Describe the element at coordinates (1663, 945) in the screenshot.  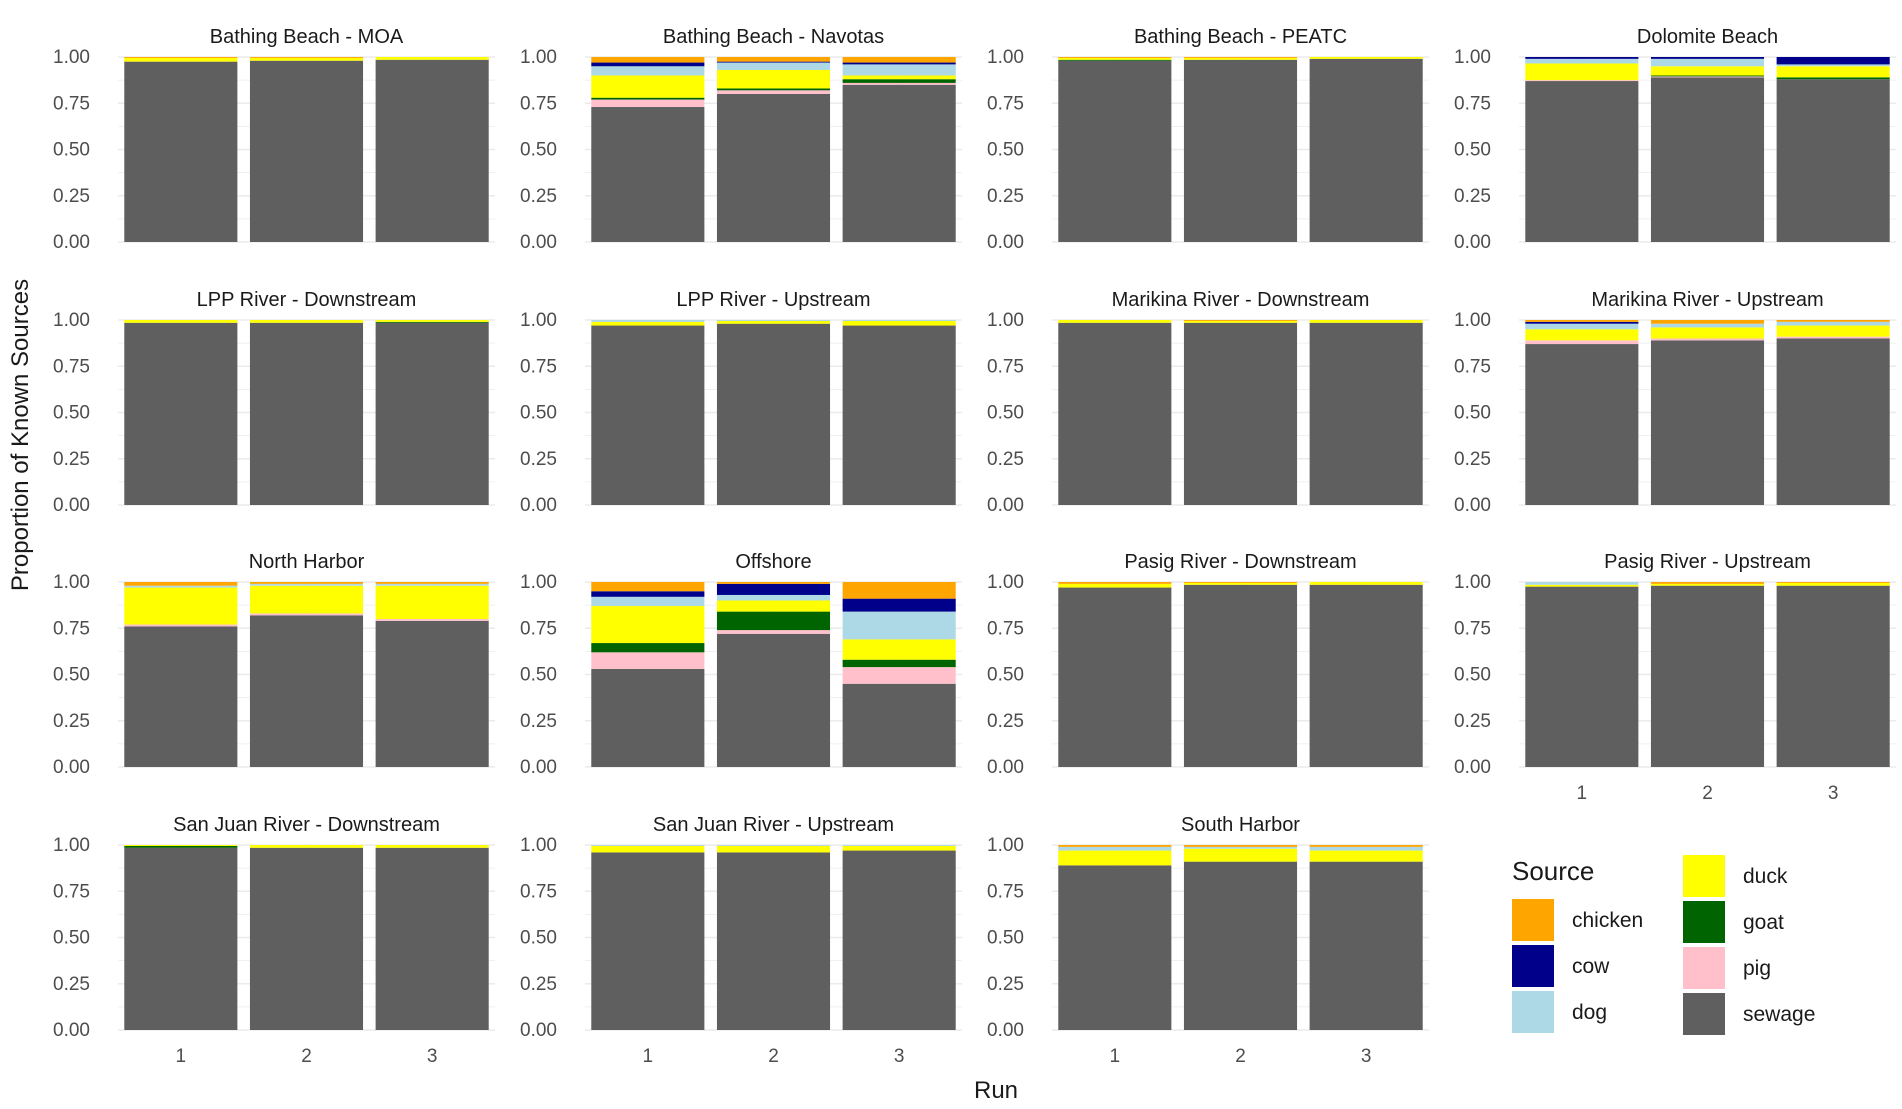
I see `legend: Source chicken cow dog duck goat pig sewage` at that location.